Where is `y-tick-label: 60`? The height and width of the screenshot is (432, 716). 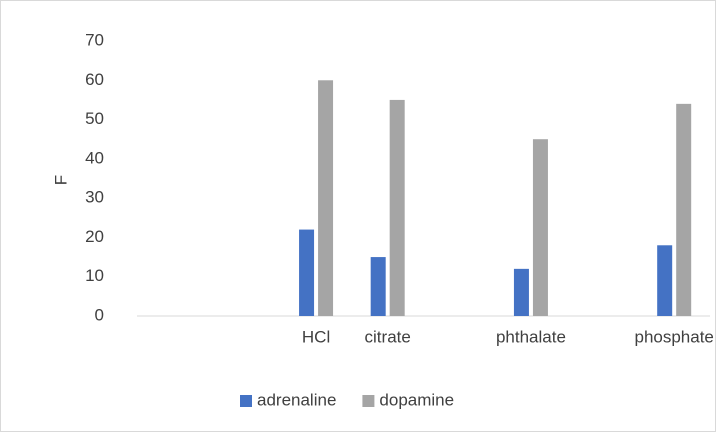 y-tick-label: 60 is located at coordinates (94, 79).